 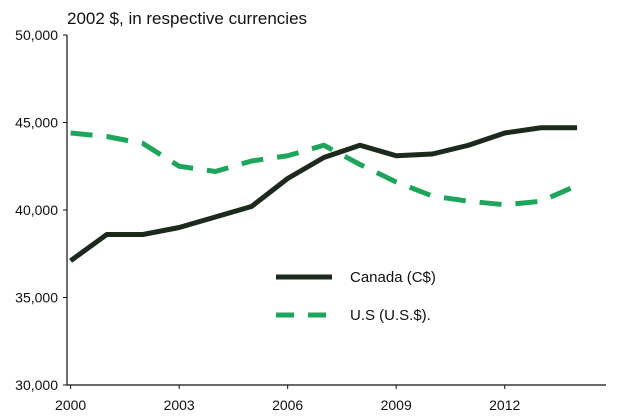 What do you see at coordinates (70, 405) in the screenshot?
I see `x-tick-label: 2000` at bounding box center [70, 405].